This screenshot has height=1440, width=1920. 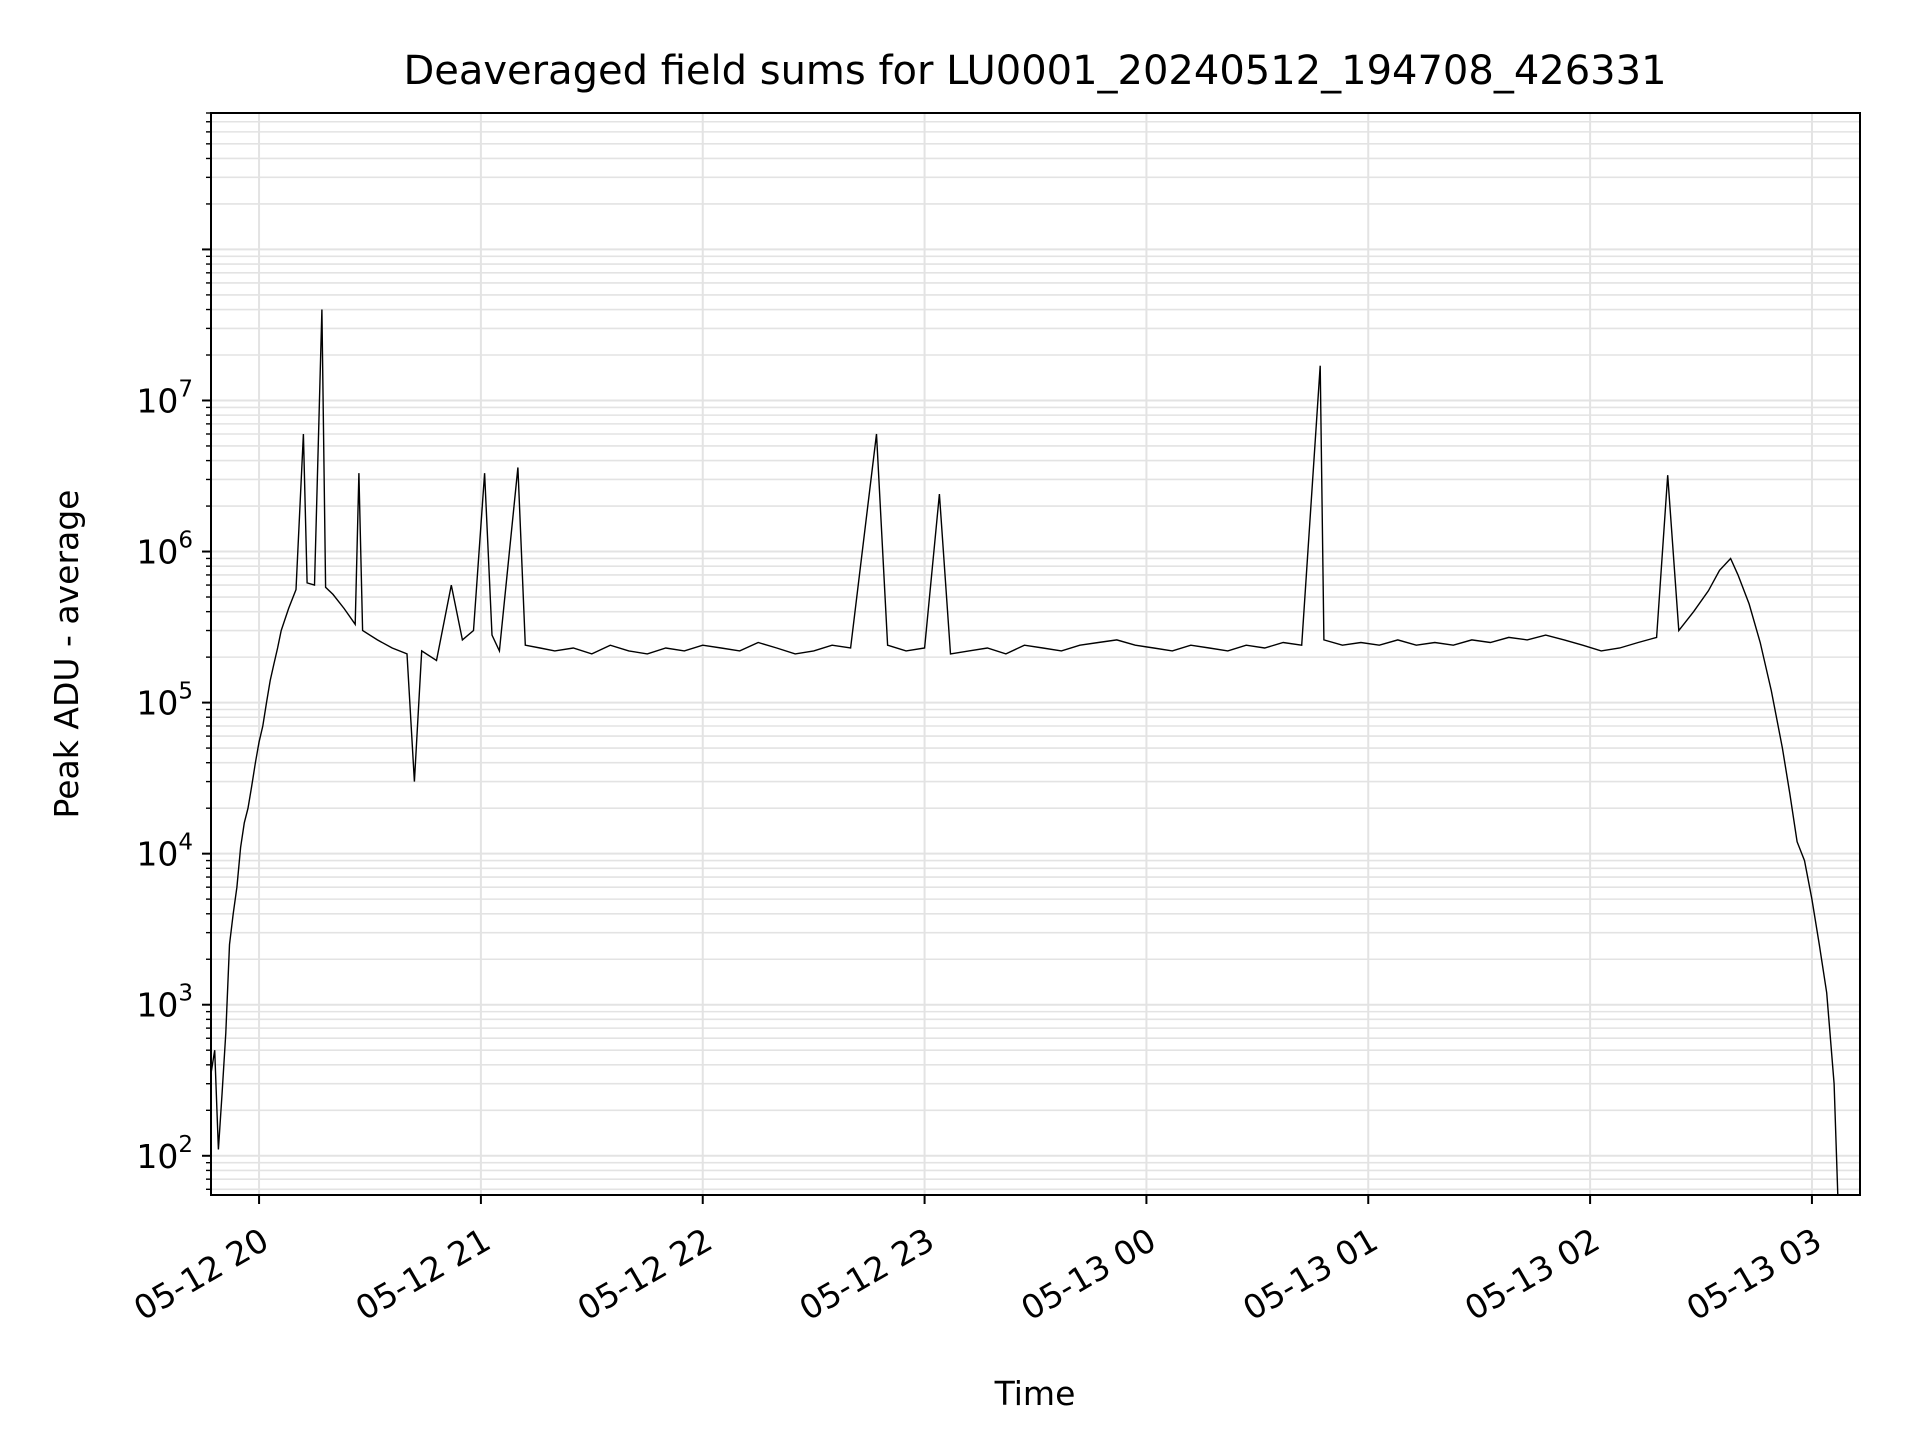 What do you see at coordinates (164, 701) in the screenshot?
I see `y-tick-label: 10⁵` at bounding box center [164, 701].